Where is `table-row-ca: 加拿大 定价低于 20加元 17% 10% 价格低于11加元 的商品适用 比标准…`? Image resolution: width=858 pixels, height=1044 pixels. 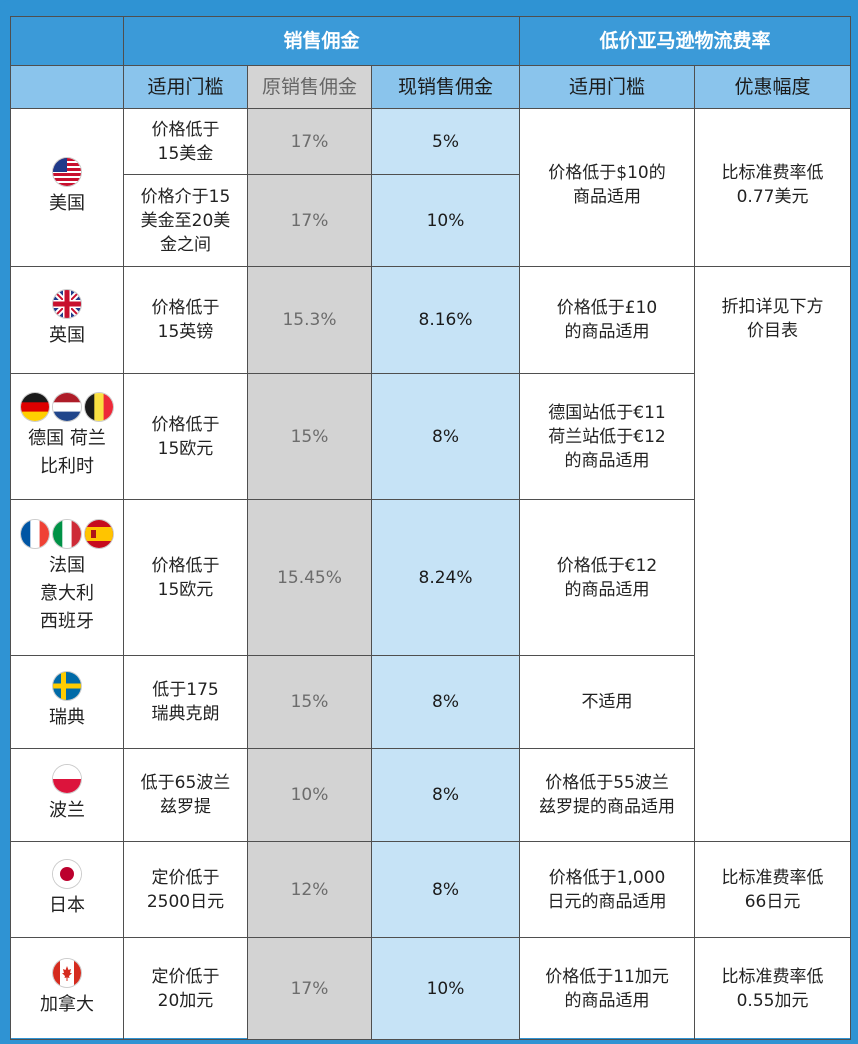 table-row-ca: 加拿大 定价低于 20加元 17% 10% 价格低于11加元 的商品适用 比标准… is located at coordinates (431, 988).